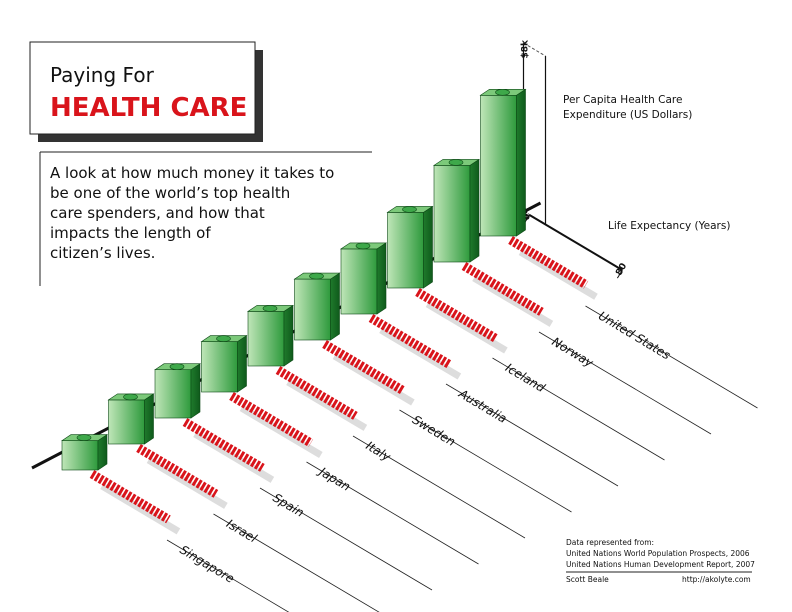  What do you see at coordinates (192, 173) in the screenshot?
I see `description-line: A look at how much money it takes to` at bounding box center [192, 173].